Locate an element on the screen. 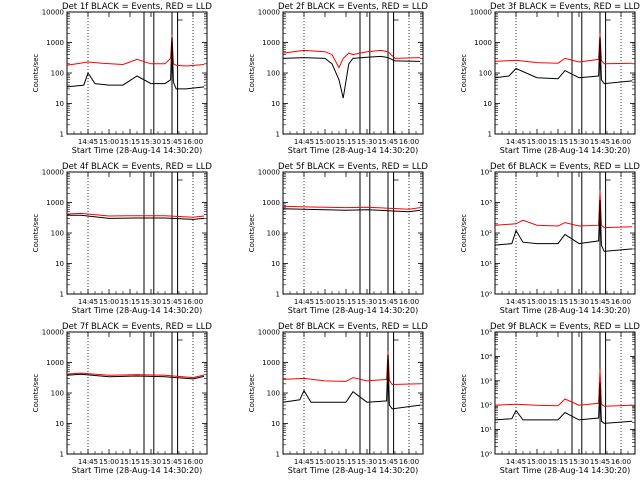  y-tick-label: 10⁵ is located at coordinates (486, 333).